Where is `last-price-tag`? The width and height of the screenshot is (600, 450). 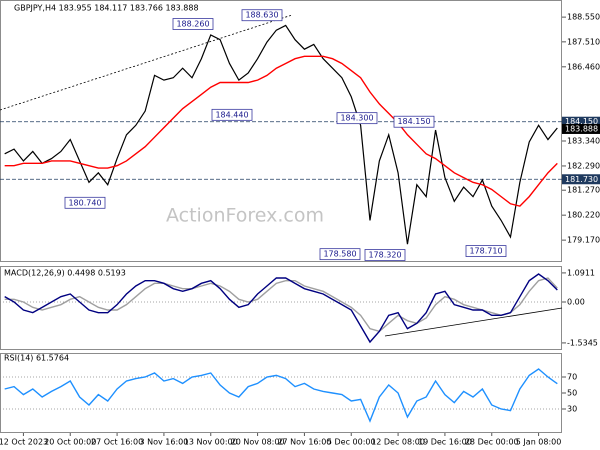 last-price-tag is located at coordinates (581, 128).